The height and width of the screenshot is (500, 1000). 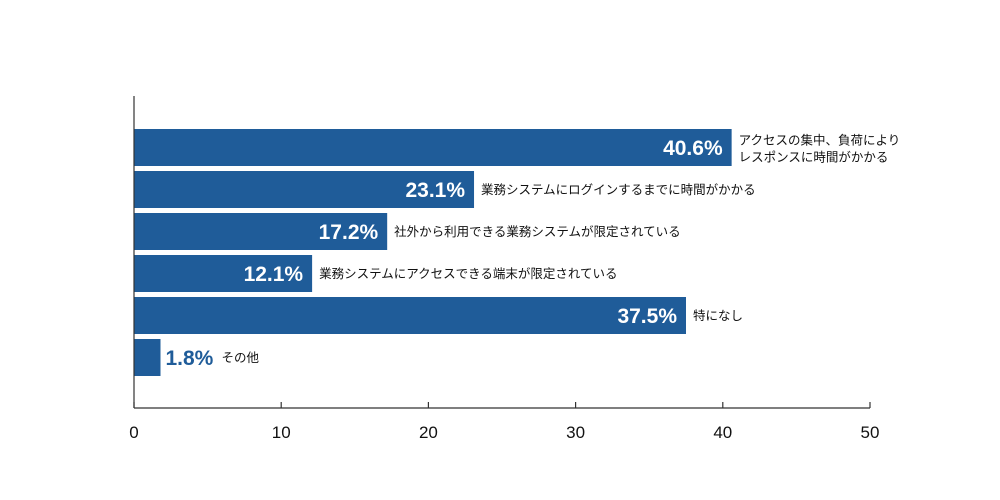 What do you see at coordinates (722, 432) in the screenshot?
I see `x-tick-label: 40` at bounding box center [722, 432].